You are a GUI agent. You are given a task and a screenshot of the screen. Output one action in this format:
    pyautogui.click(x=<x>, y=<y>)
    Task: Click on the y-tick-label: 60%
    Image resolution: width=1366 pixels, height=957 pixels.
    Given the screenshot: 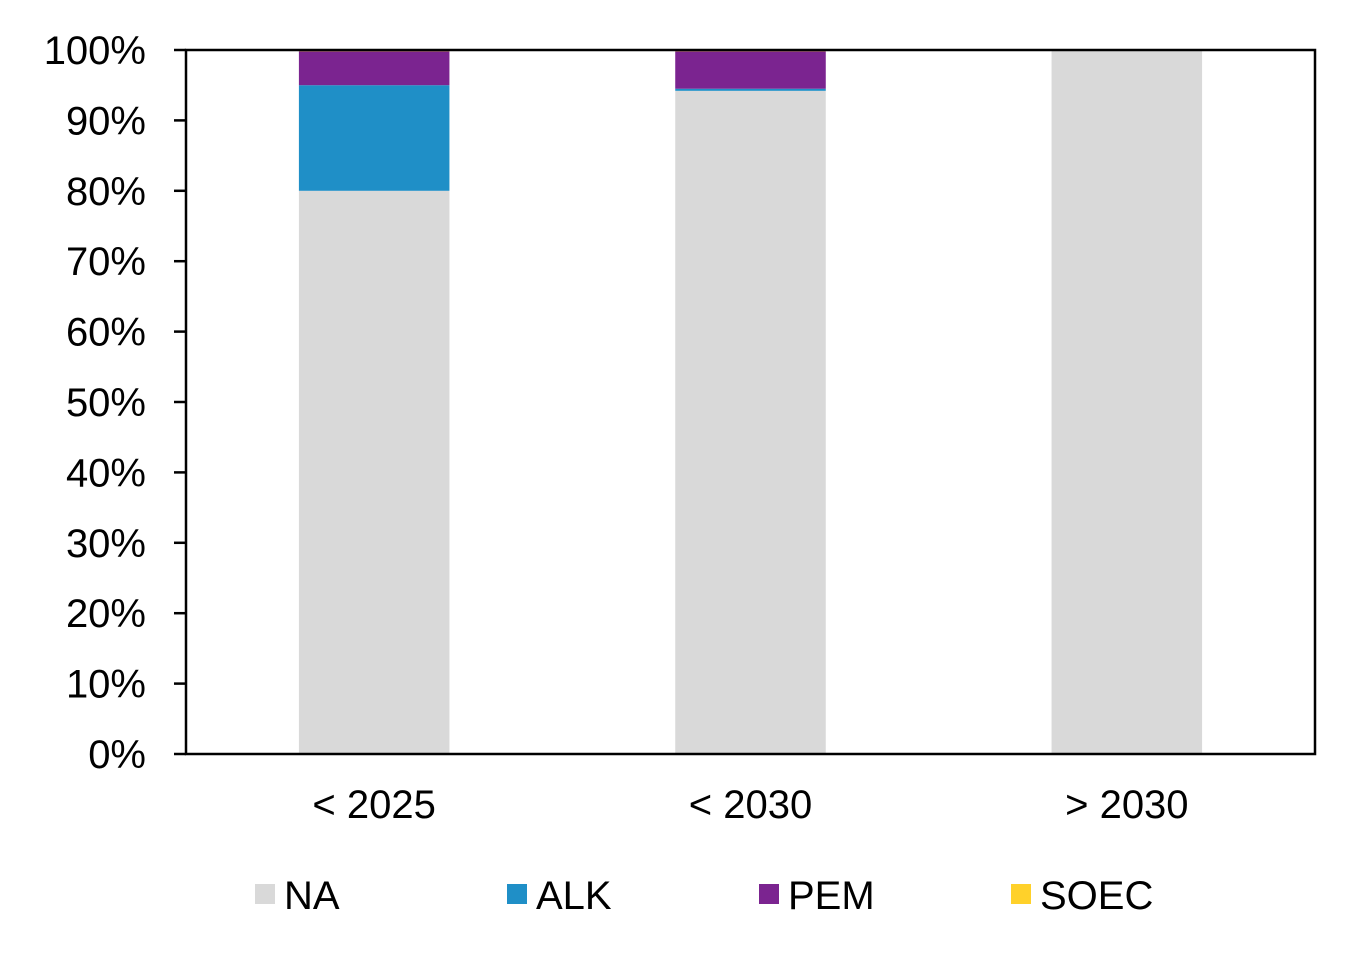 What is the action you would take?
    pyautogui.click(x=106, y=333)
    